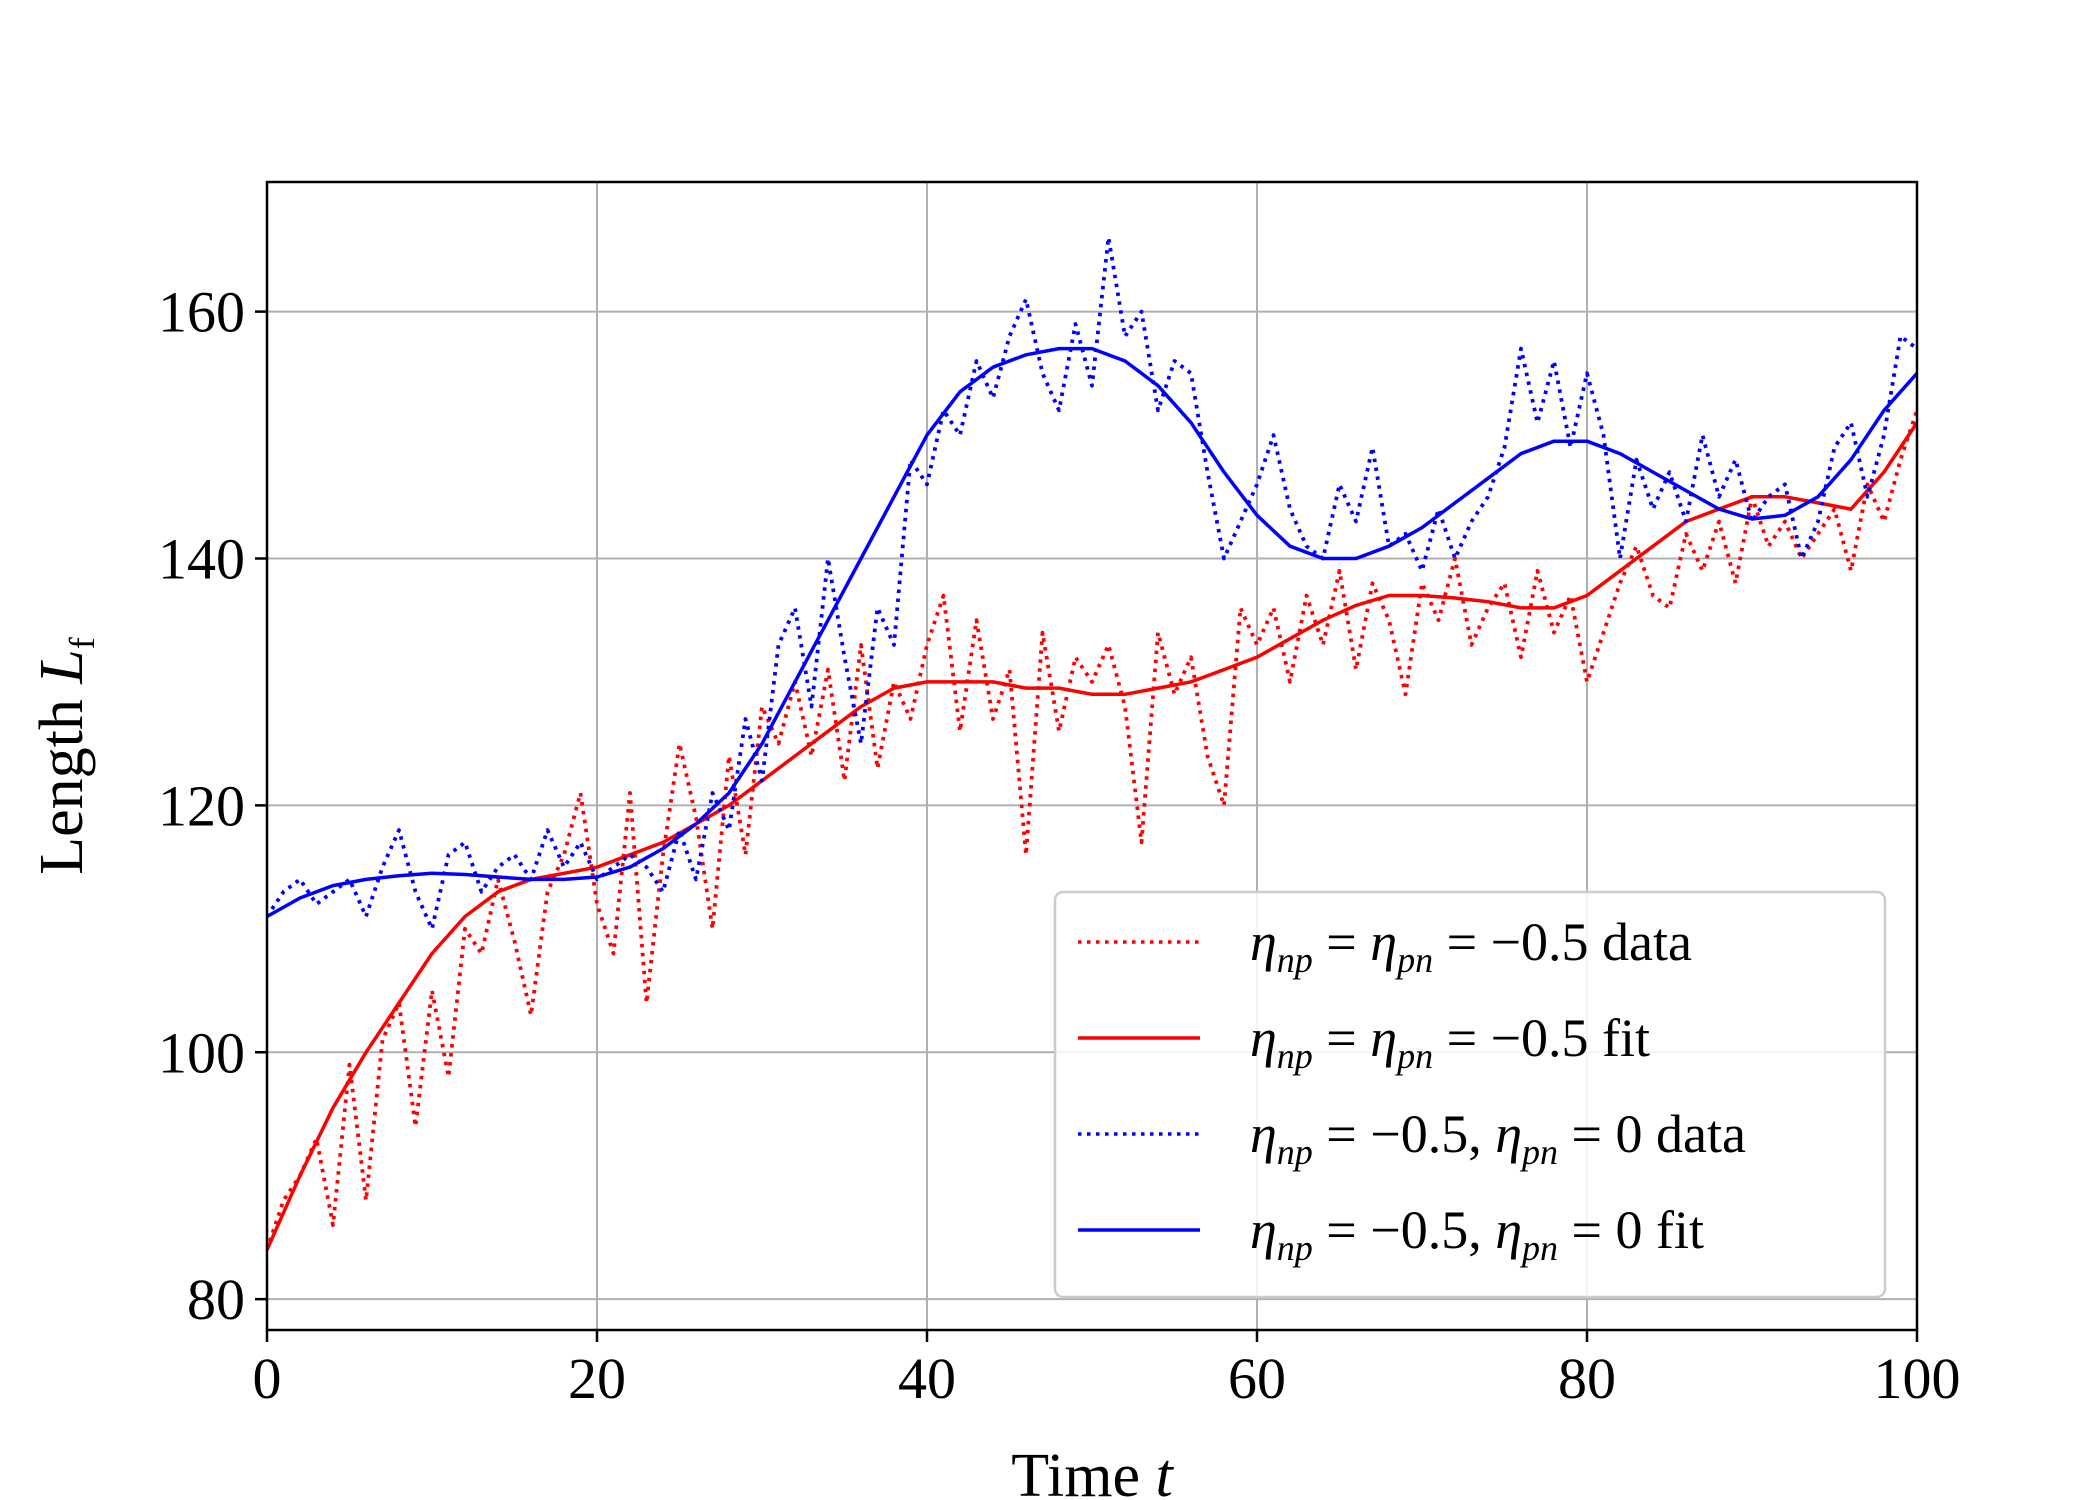 The width and height of the screenshot is (2100, 1500). I want to click on legend-box, so click(1470, 1094).